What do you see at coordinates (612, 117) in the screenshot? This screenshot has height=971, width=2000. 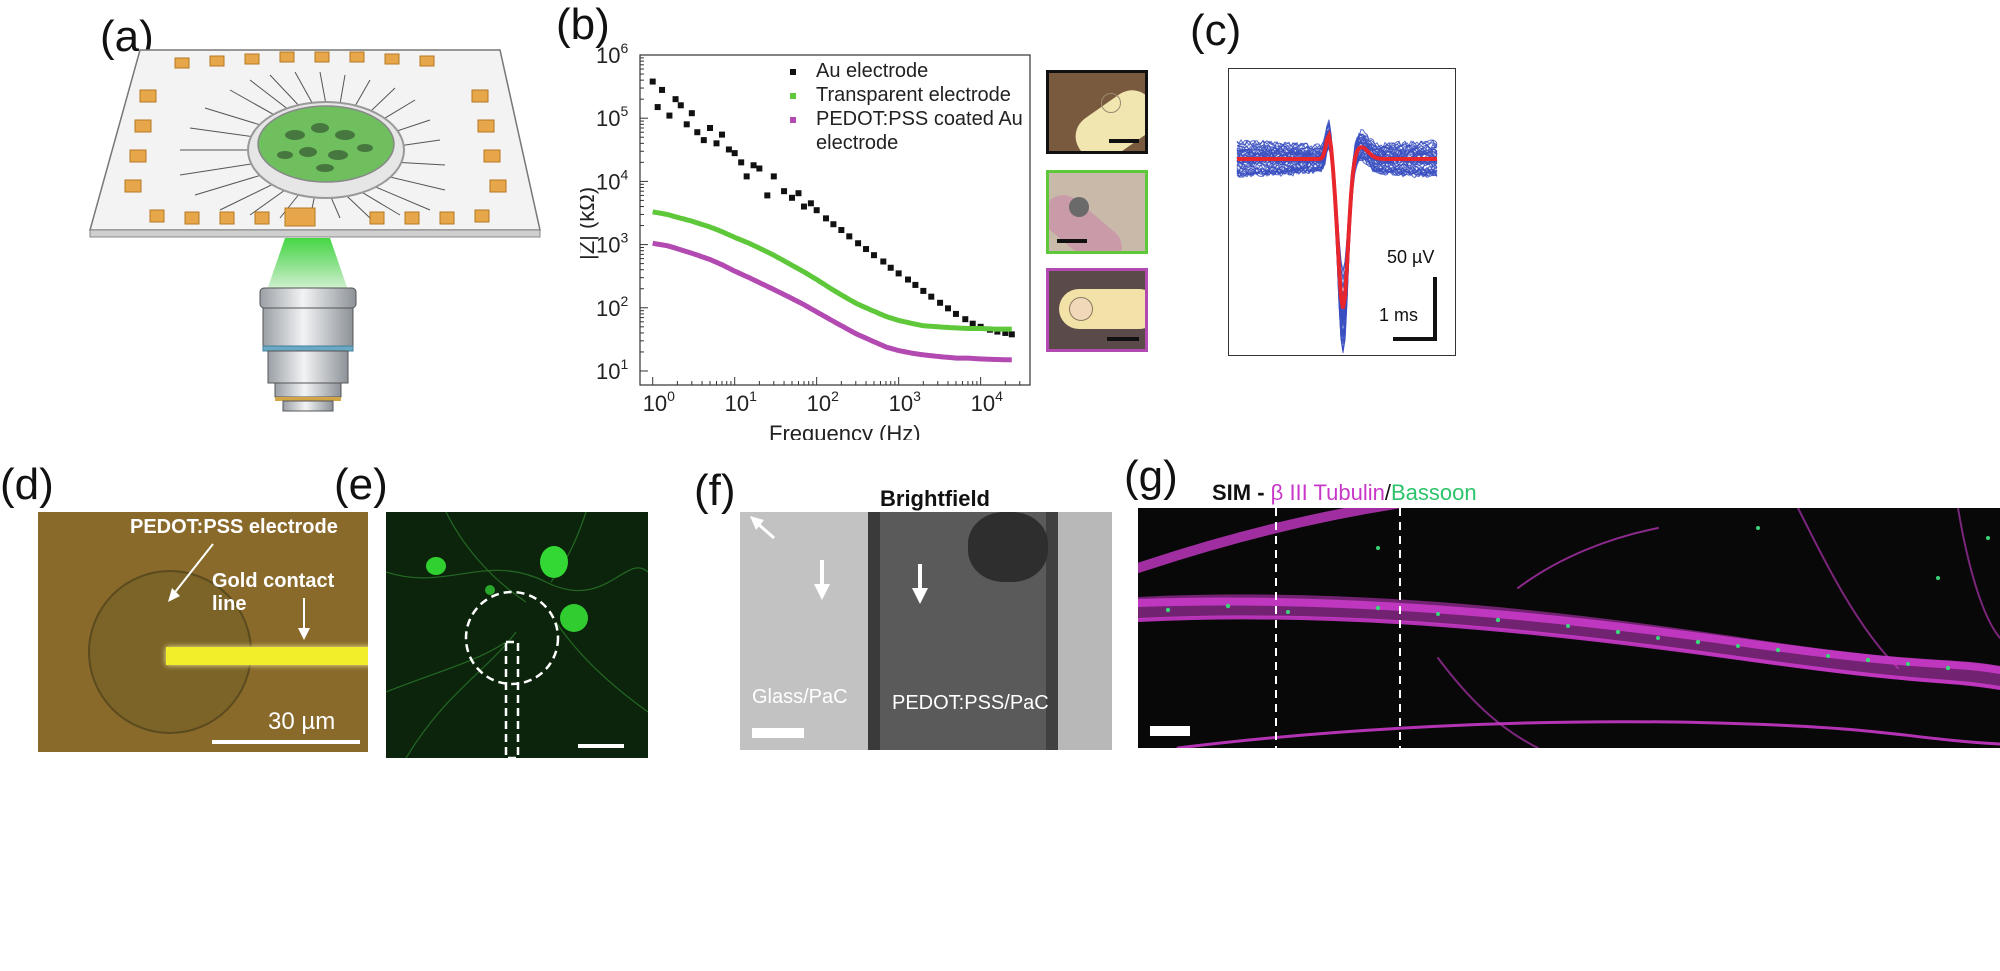 I see `y-tick-label: 10⁵` at bounding box center [612, 117].